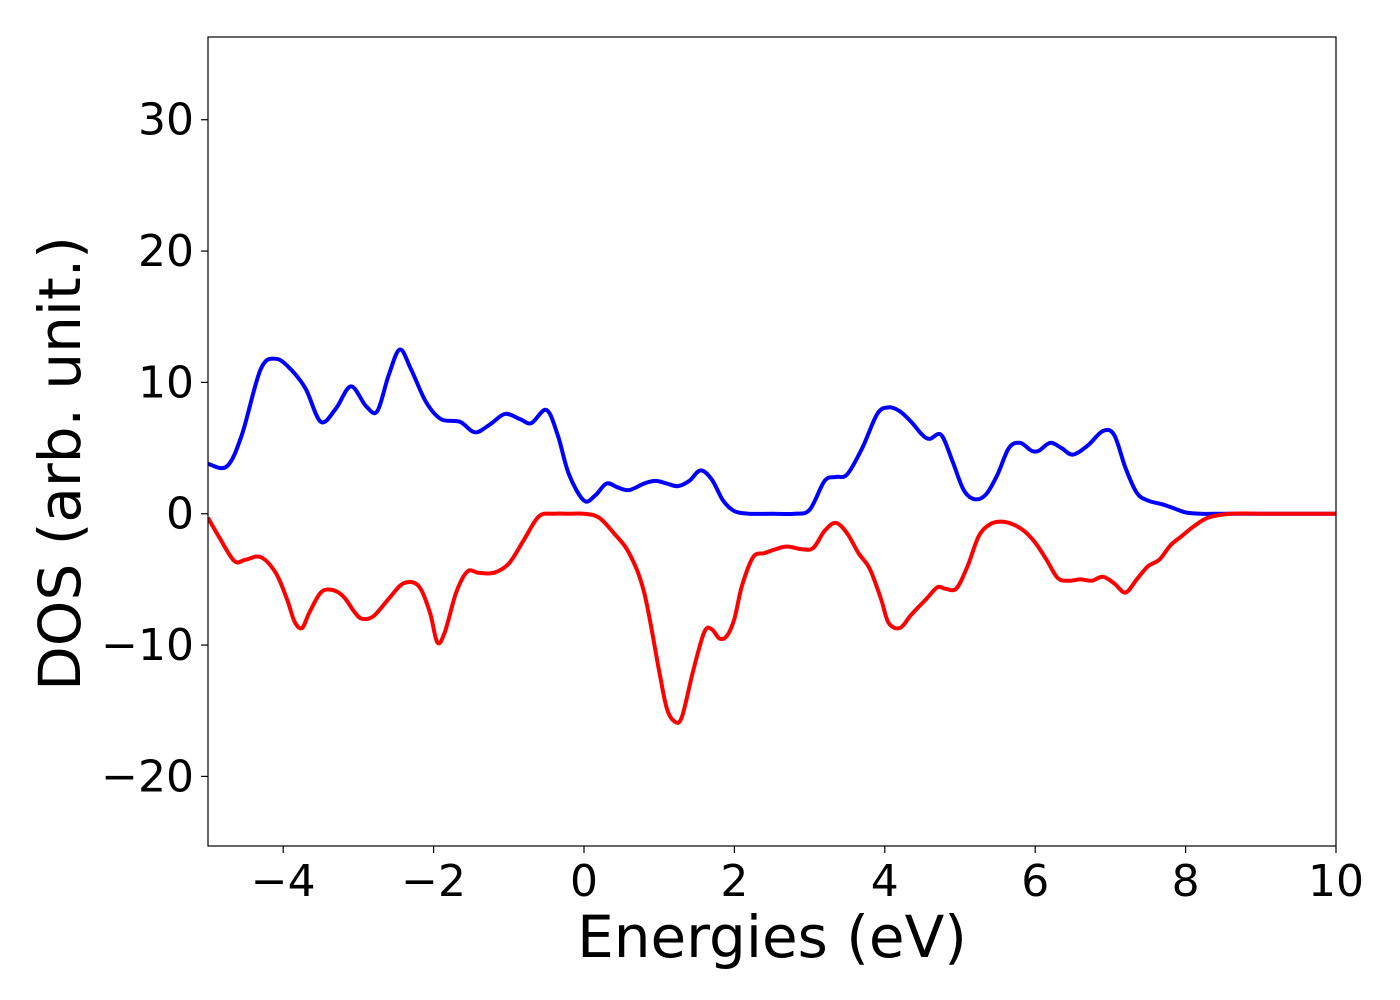 The height and width of the screenshot is (1000, 1400). Describe the element at coordinates (147, 645) in the screenshot. I see `y-tick-label: −10` at that location.